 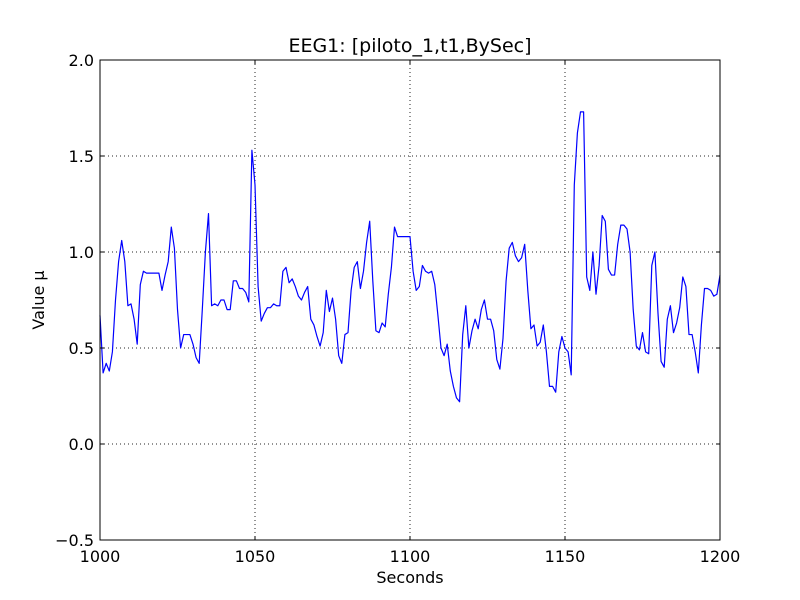 What do you see at coordinates (38, 299) in the screenshot?
I see `y-axis-label: Value μ` at bounding box center [38, 299].